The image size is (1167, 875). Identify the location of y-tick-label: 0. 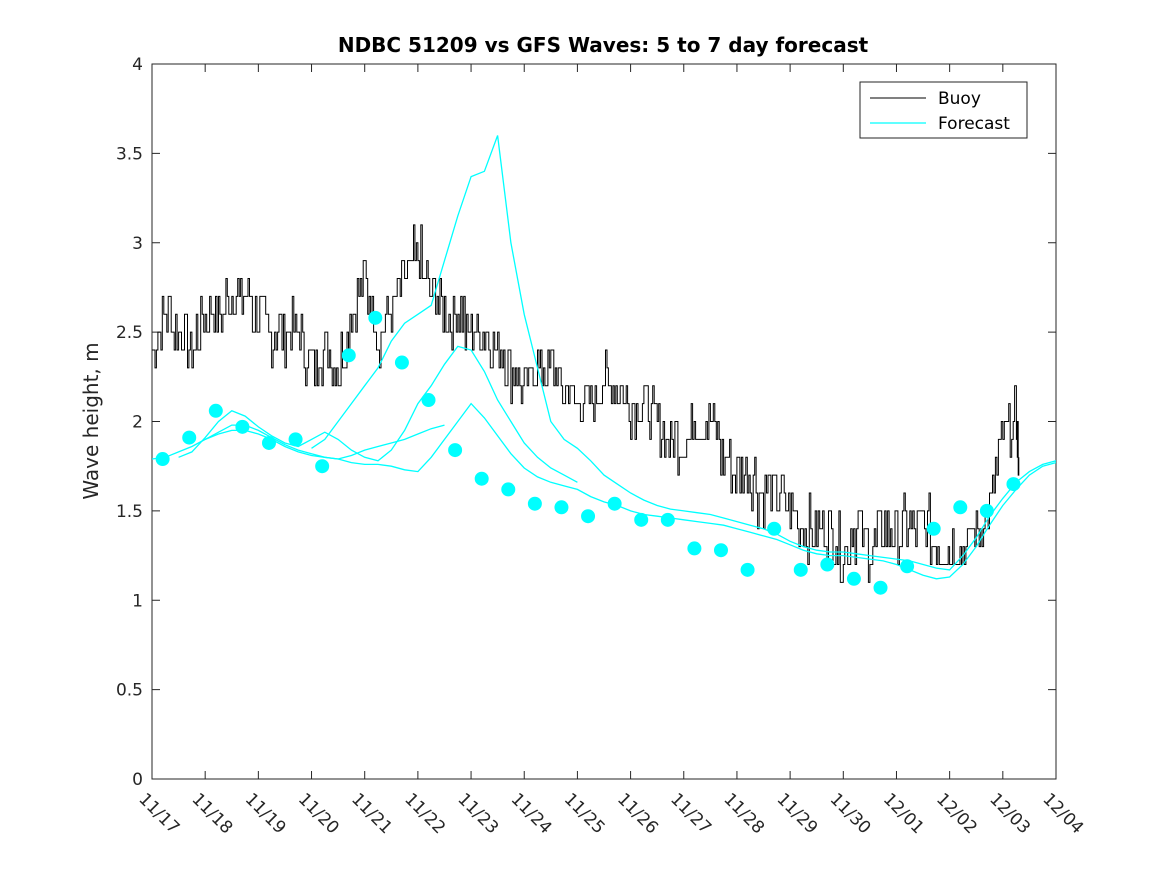
(137, 780).